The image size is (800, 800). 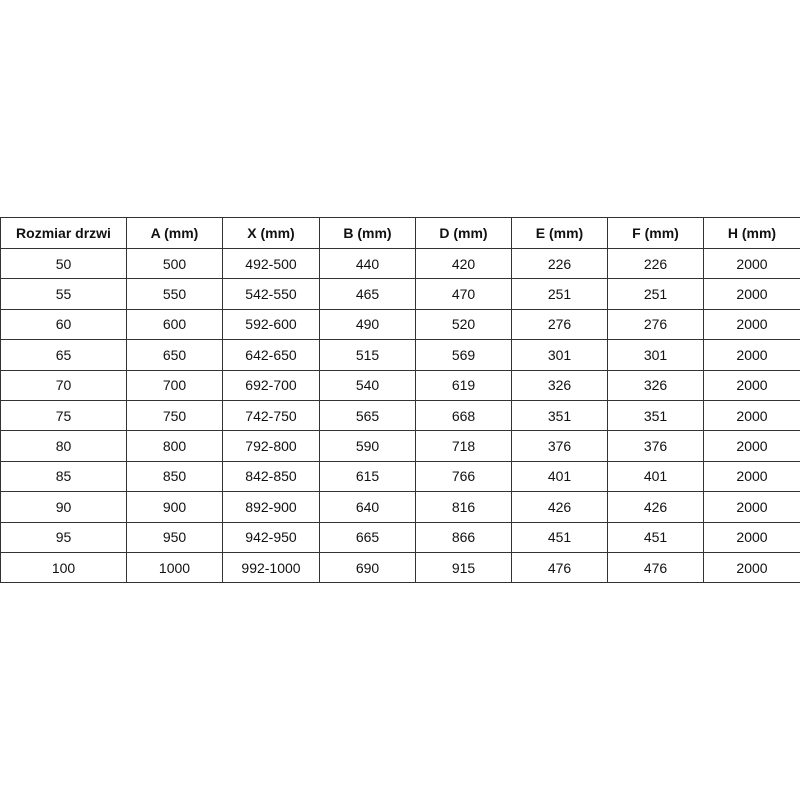 I want to click on table-cell: 665, so click(x=367, y=537).